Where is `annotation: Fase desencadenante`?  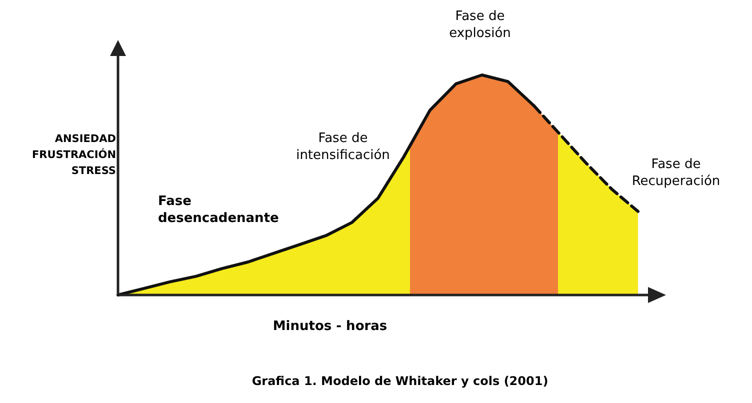 annotation: Fase desencadenante is located at coordinates (219, 210).